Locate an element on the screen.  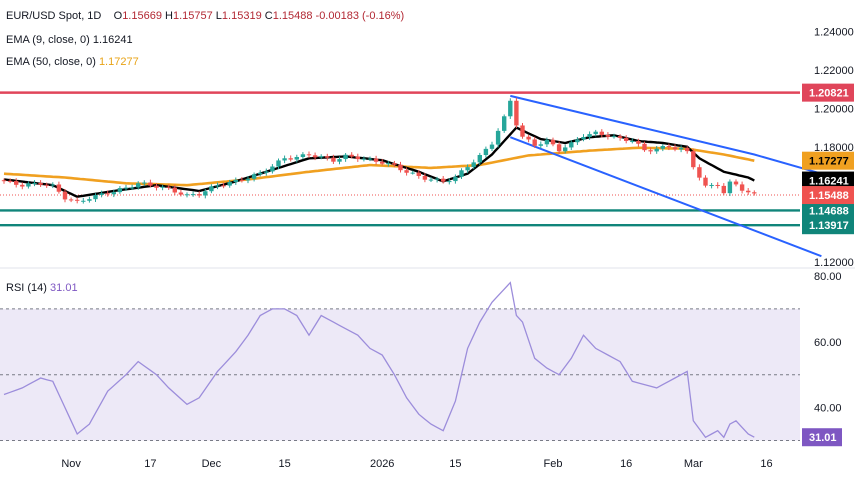
ema50-legend: EMA (50, close, 0) 1.17277 is located at coordinates (72, 62).